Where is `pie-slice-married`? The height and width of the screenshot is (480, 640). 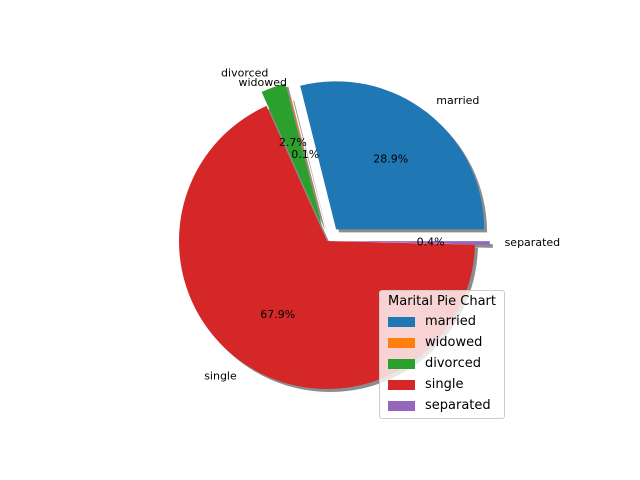 pie-slice-married is located at coordinates (392, 155).